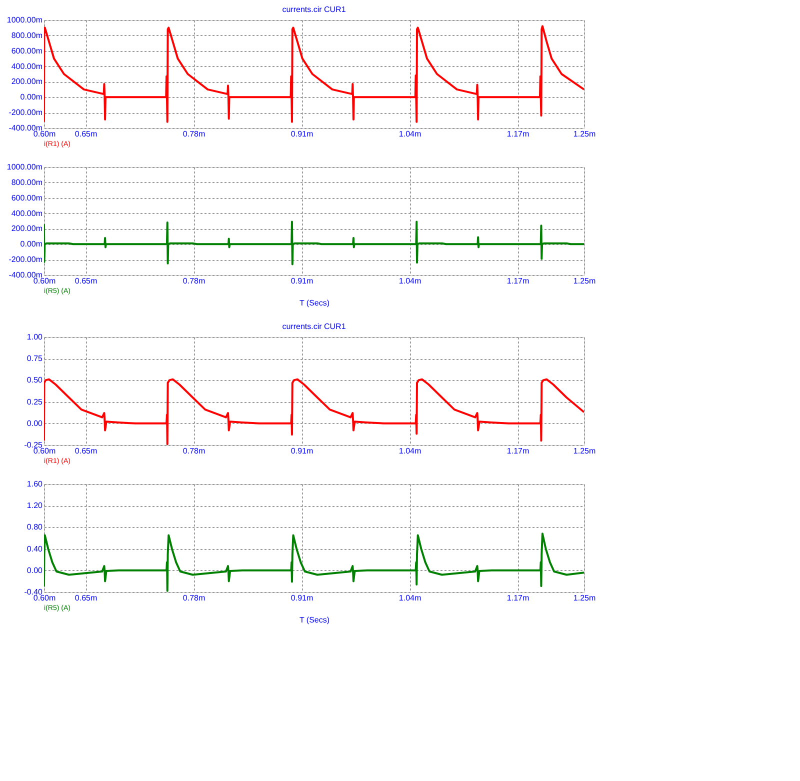  Describe the element at coordinates (35, 337) in the screenshot. I see `y-tick-label: 1.00` at that location.